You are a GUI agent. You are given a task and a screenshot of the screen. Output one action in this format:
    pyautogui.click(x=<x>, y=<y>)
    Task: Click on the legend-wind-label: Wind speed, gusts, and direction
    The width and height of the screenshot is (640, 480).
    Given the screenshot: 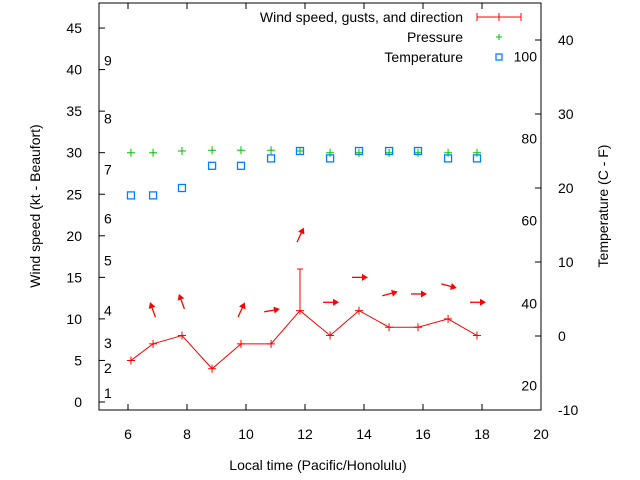 What is the action you would take?
    pyautogui.click(x=361, y=17)
    